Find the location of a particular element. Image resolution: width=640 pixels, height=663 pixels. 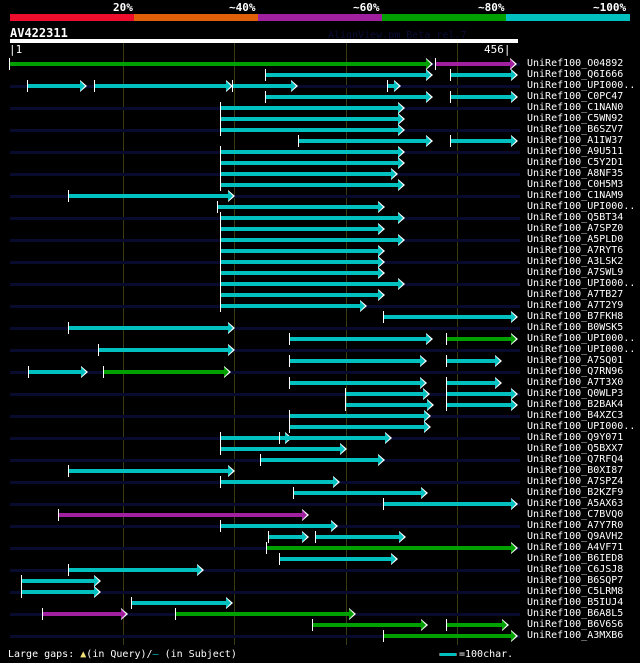

hit-row: UniRef100_B2KZF9 is located at coordinates (320, 493).